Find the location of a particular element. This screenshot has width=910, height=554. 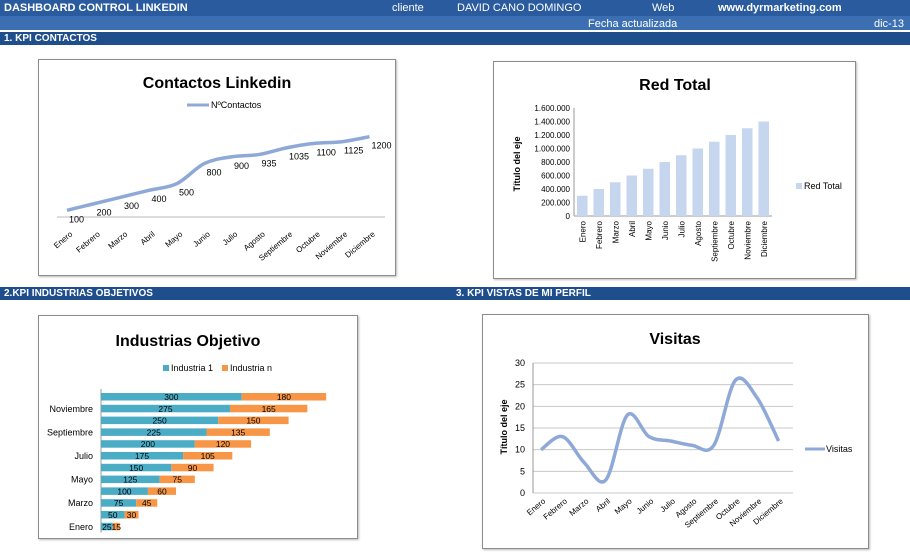

data-label: 1200 is located at coordinates (382, 146).